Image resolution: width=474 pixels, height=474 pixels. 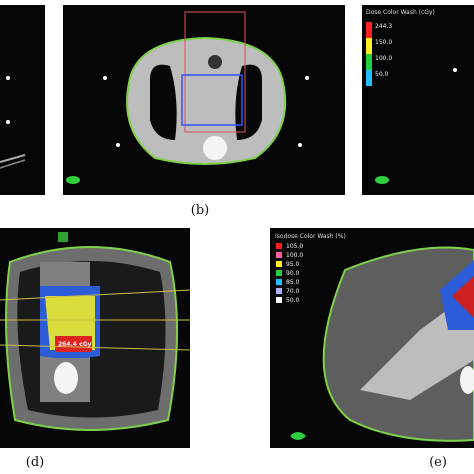 I want to click on legend-value: 244.3, so click(x=383, y=26).